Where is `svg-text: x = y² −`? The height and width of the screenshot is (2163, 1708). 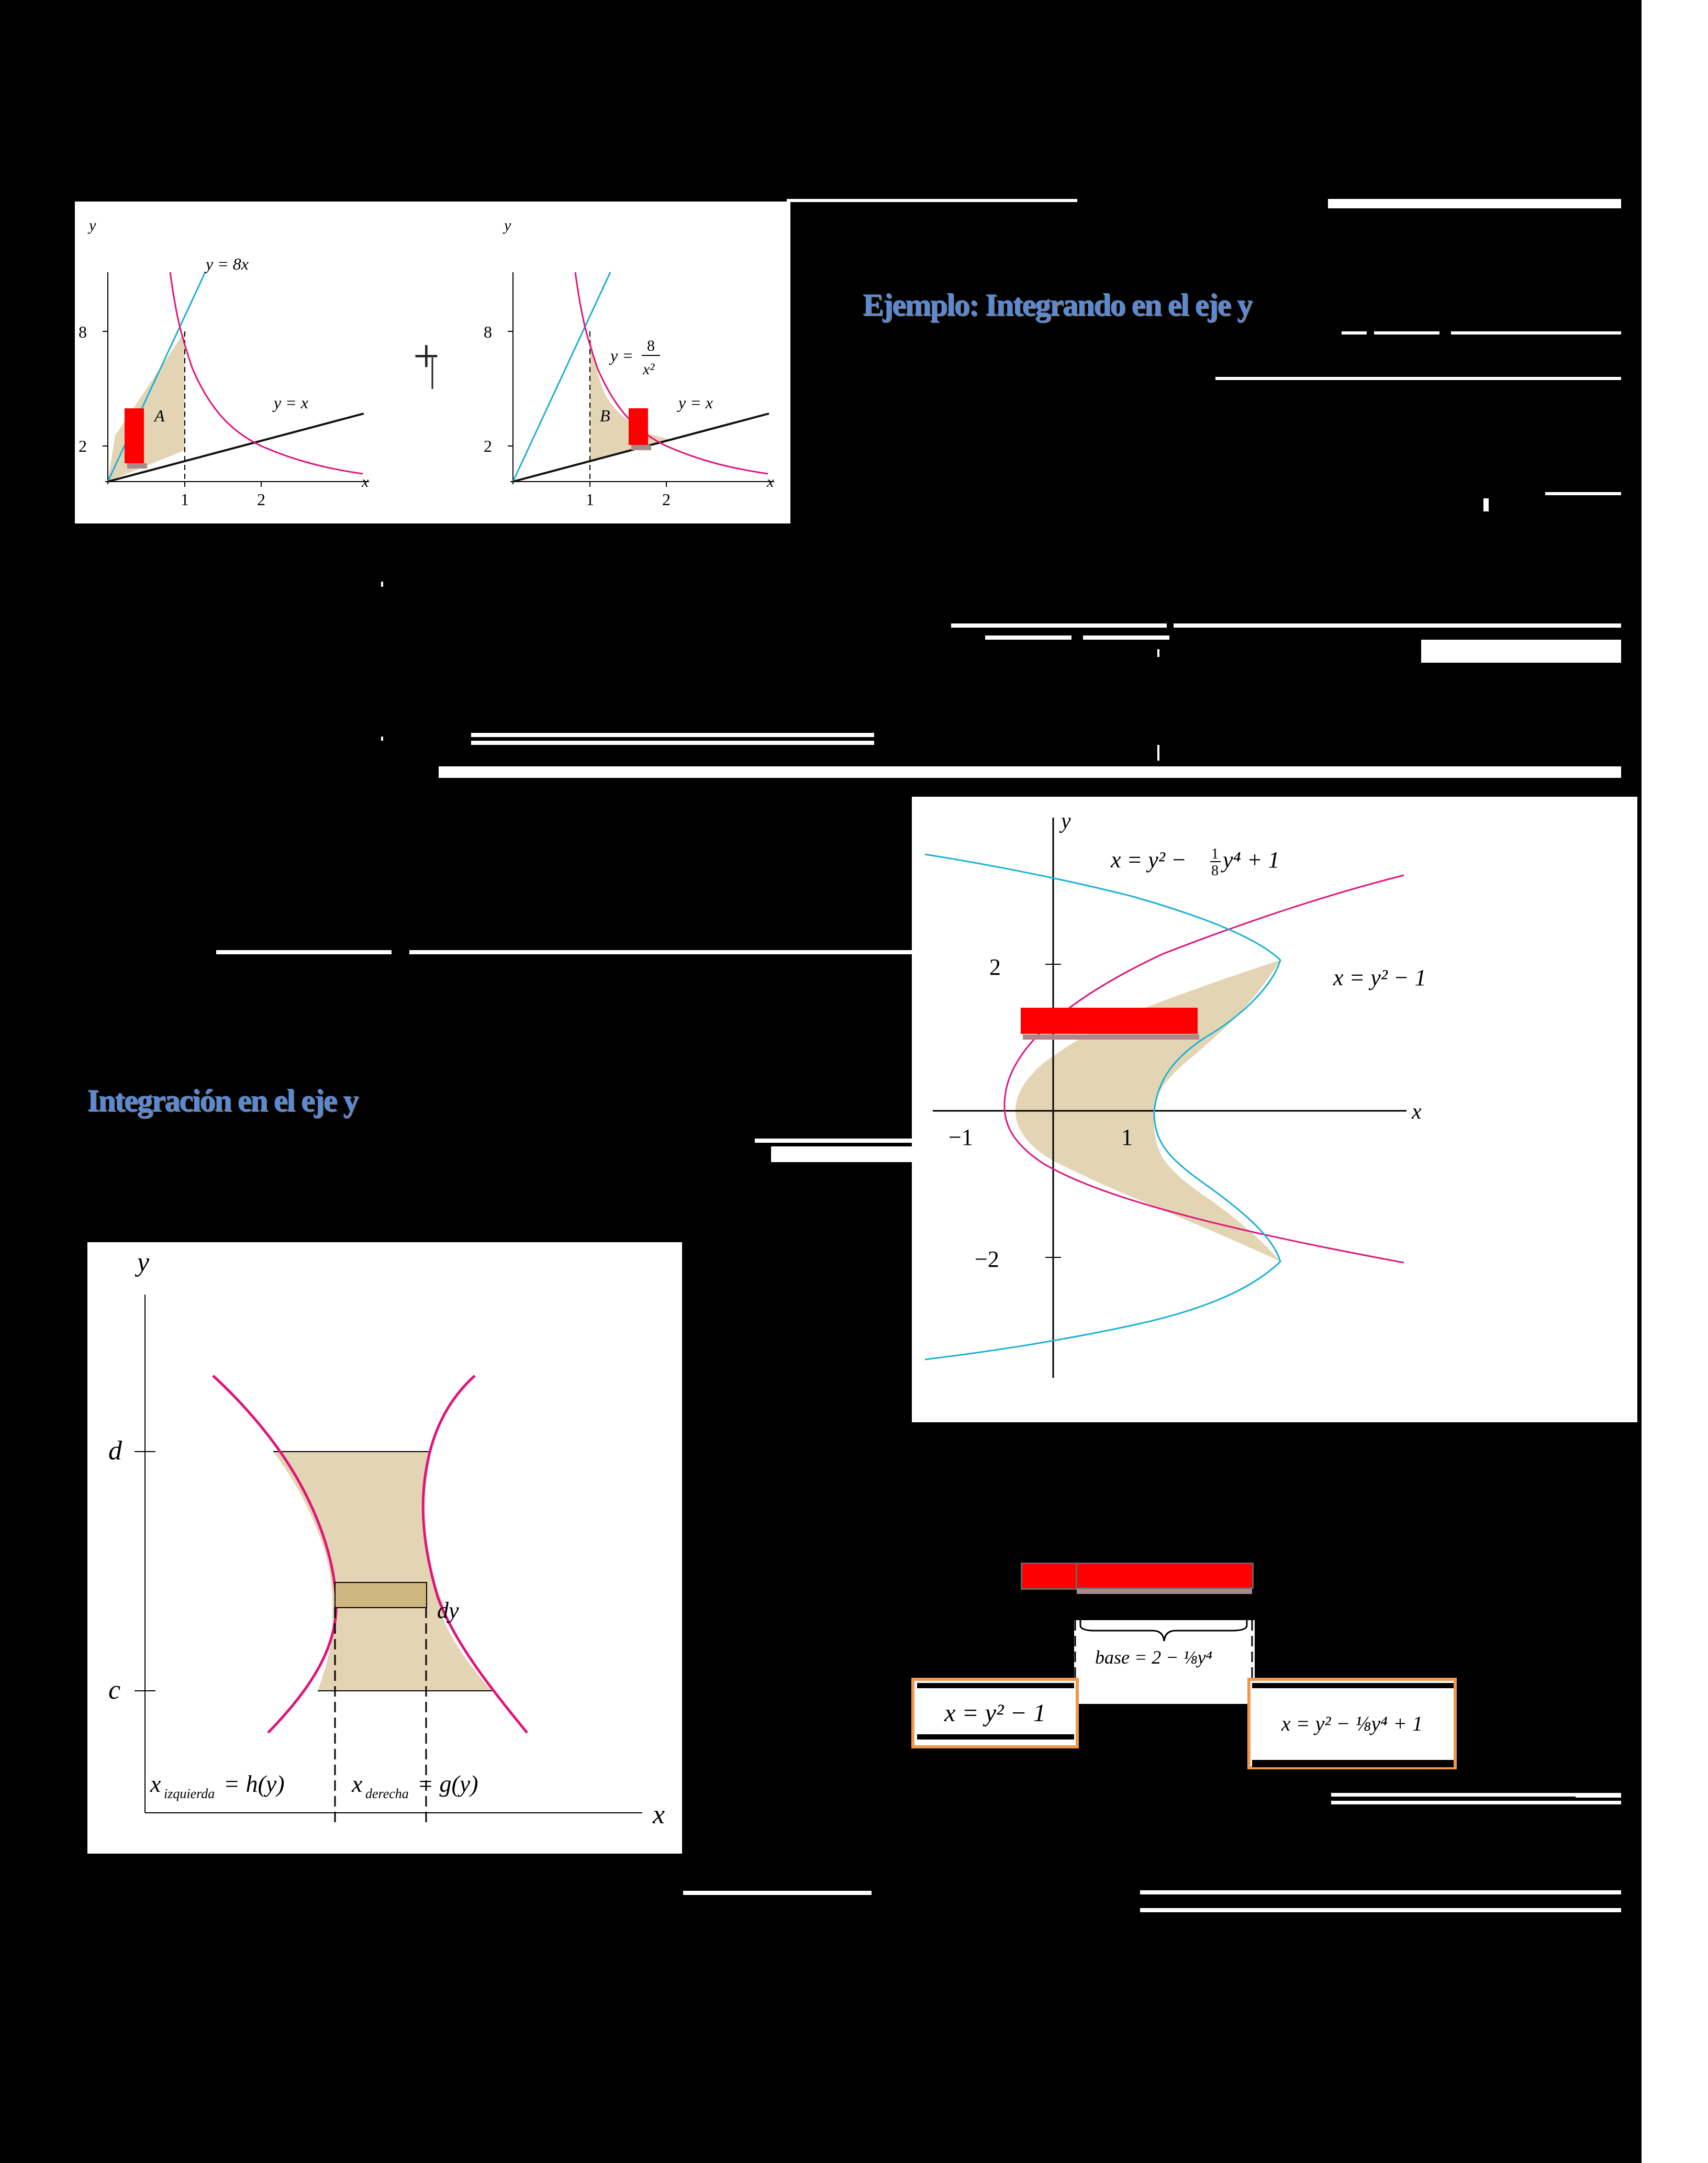 svg-text: x = y² − is located at coordinates (1148, 860).